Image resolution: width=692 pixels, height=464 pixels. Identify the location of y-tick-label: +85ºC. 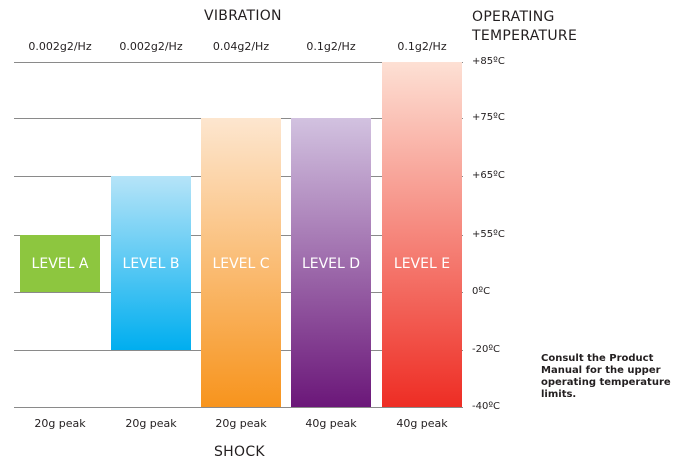
(488, 61).